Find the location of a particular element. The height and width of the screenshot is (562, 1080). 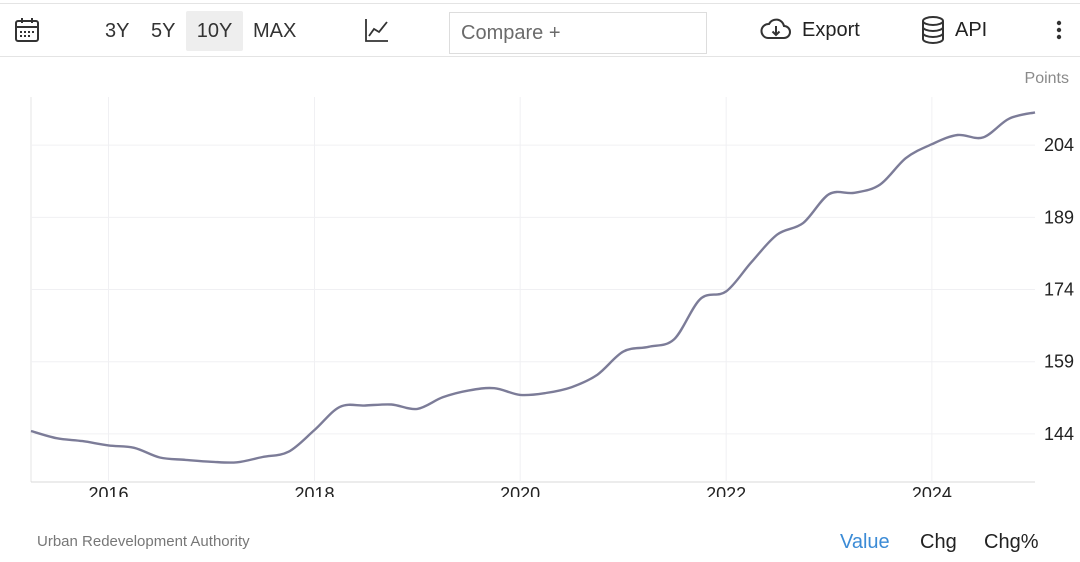

y-tick-label: 159 is located at coordinates (1059, 362).